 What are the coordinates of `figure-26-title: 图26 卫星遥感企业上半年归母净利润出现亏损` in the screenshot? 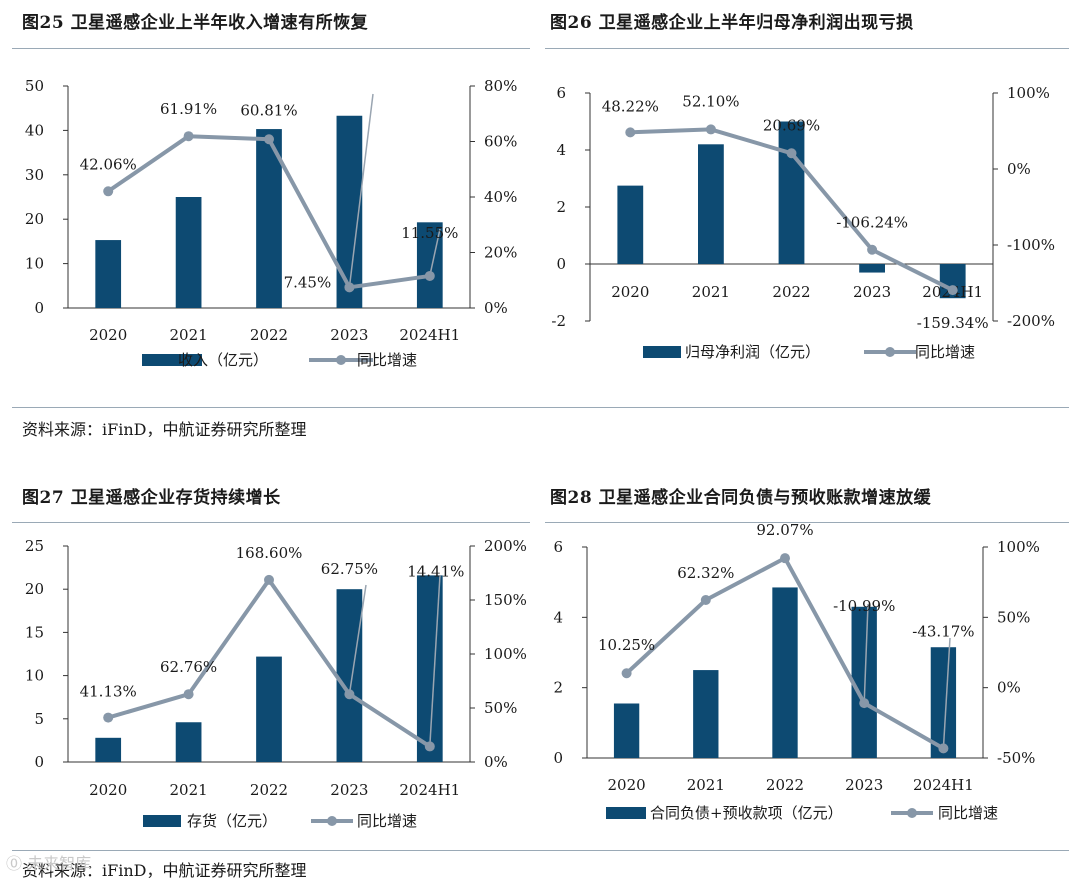 It's located at (732, 23).